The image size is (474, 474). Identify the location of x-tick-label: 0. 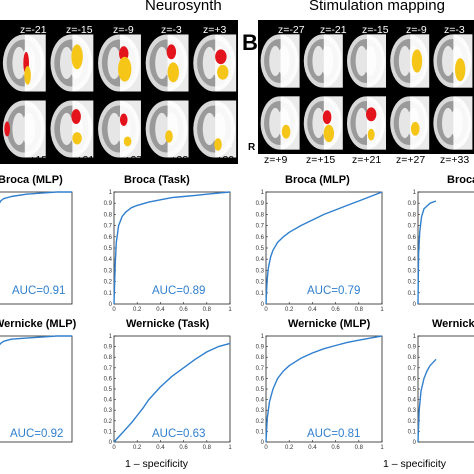
(266, 310).